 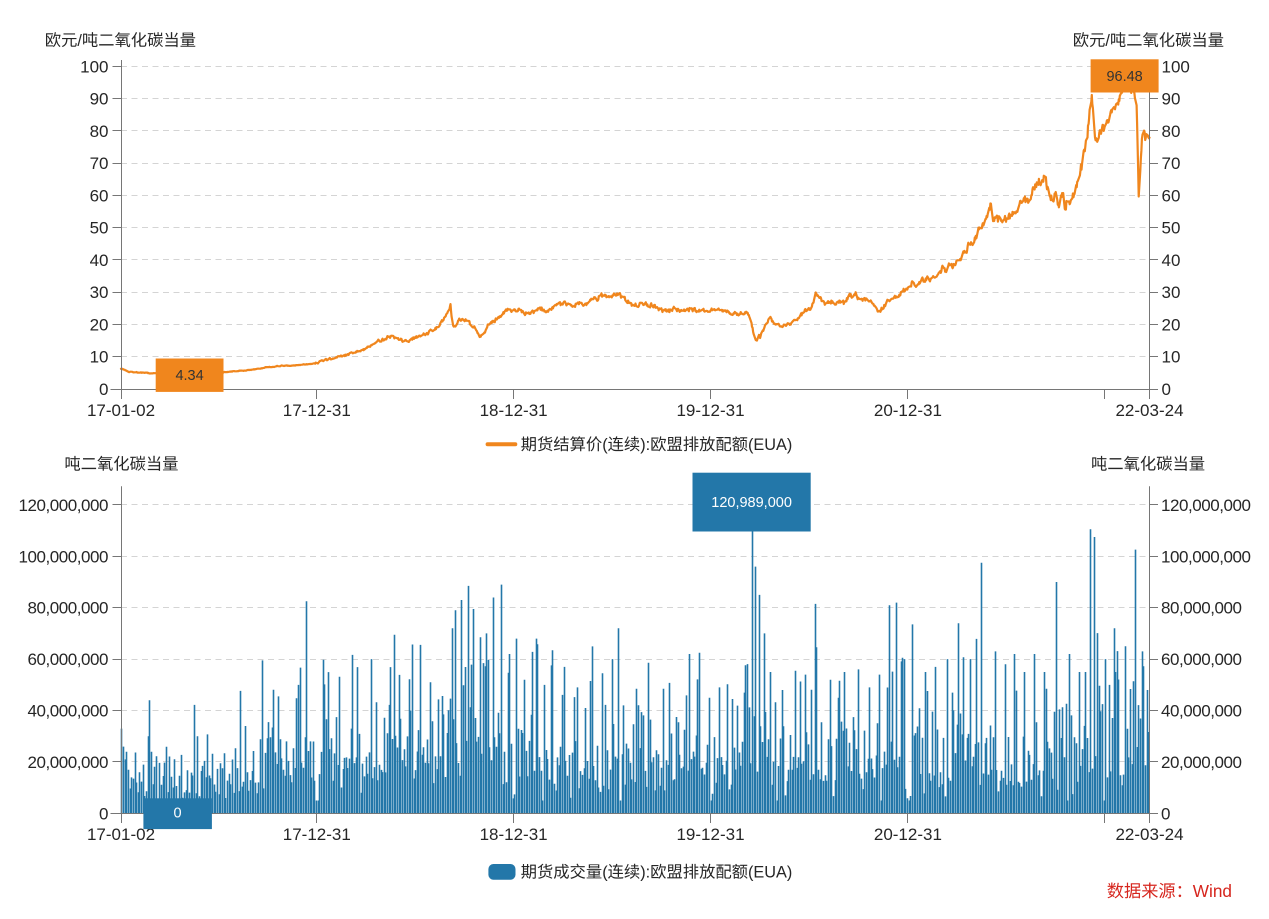 What do you see at coordinates (751, 503) in the screenshot?
I see `svg-text: 120,989,000` at bounding box center [751, 503].